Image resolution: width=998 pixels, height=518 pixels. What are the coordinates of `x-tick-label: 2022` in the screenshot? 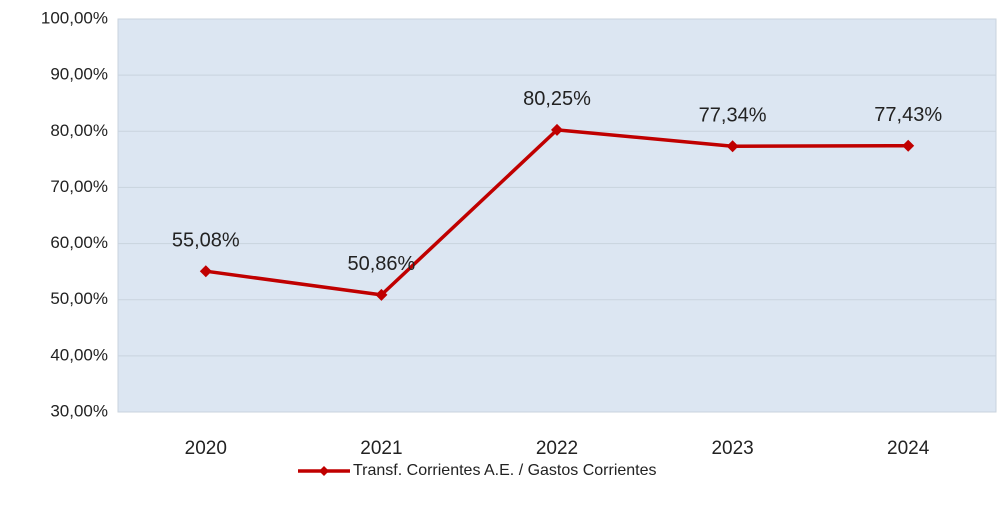 It's located at (557, 448).